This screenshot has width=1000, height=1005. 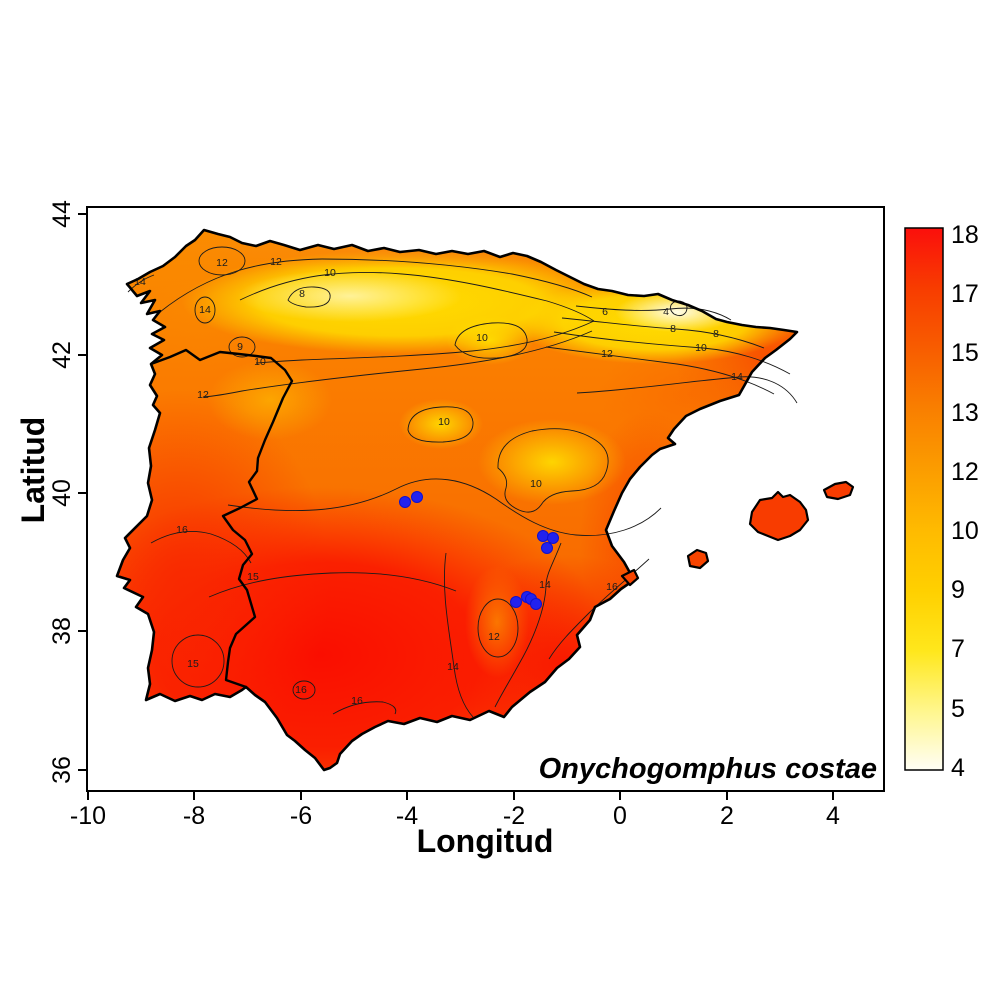 What do you see at coordinates (479, 550) in the screenshot?
I see `occurrence-points` at bounding box center [479, 550].